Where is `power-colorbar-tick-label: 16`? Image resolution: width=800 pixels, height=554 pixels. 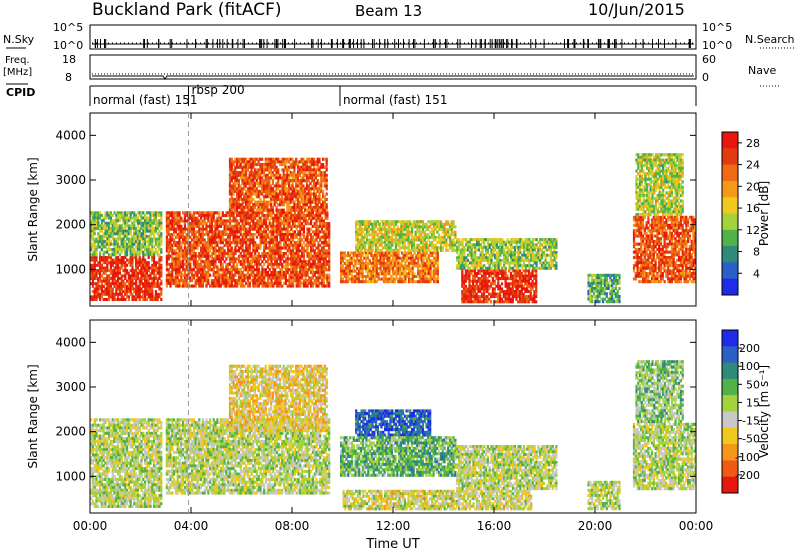 power-colorbar-tick-label: 16 is located at coordinates (753, 208).